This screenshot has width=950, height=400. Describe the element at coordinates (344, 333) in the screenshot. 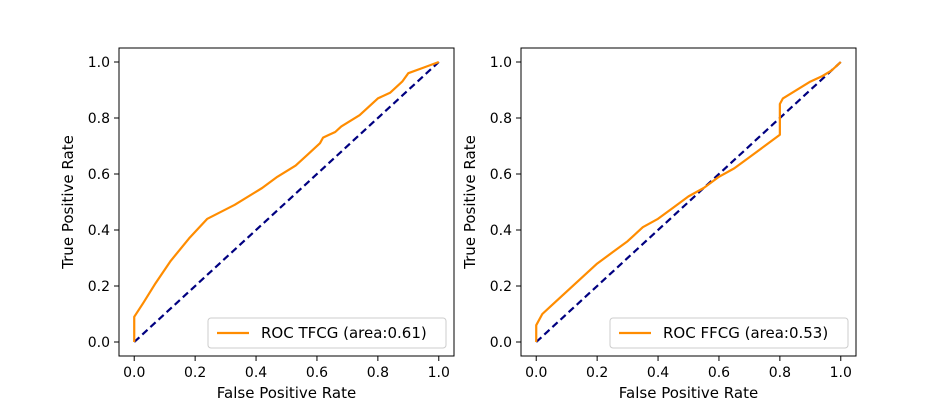

I see `legend-label: ROC TFCG (area:0.61)` at that location.